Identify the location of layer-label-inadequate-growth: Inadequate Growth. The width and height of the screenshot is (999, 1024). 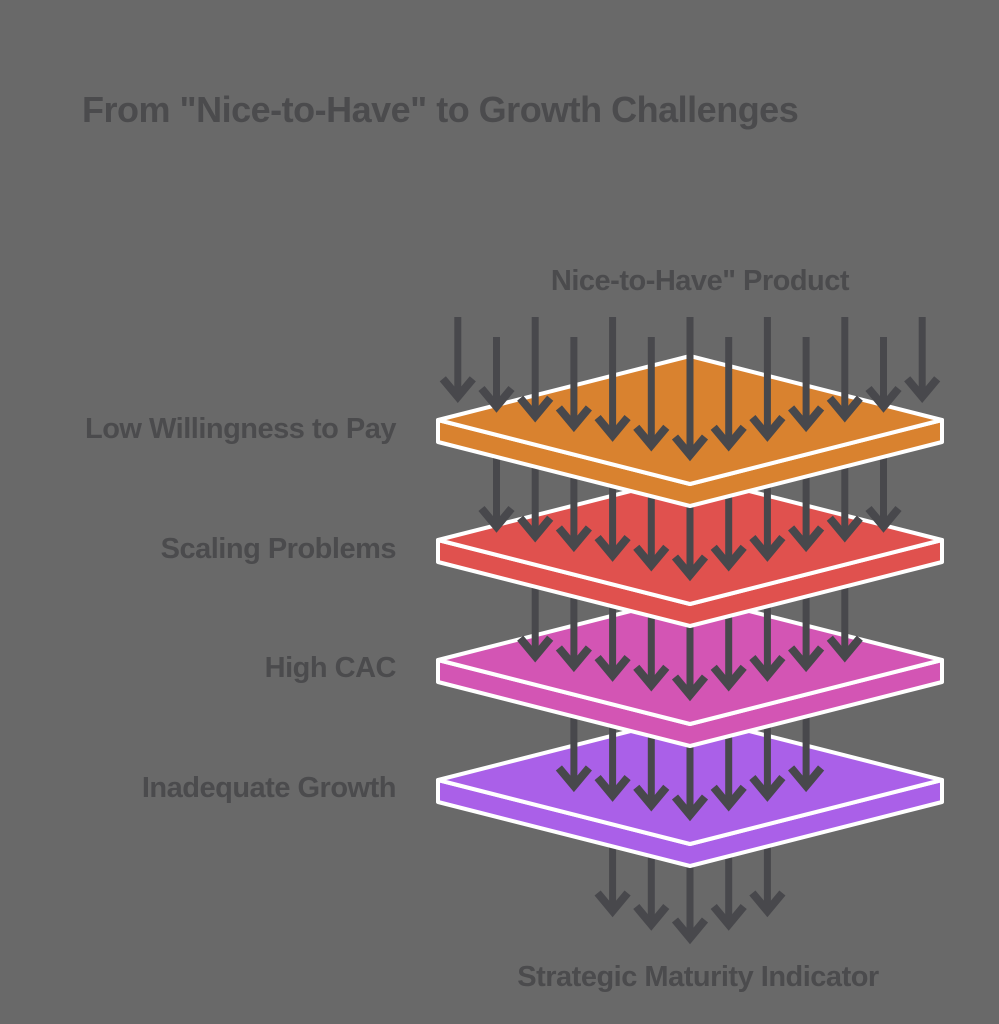
(269, 788).